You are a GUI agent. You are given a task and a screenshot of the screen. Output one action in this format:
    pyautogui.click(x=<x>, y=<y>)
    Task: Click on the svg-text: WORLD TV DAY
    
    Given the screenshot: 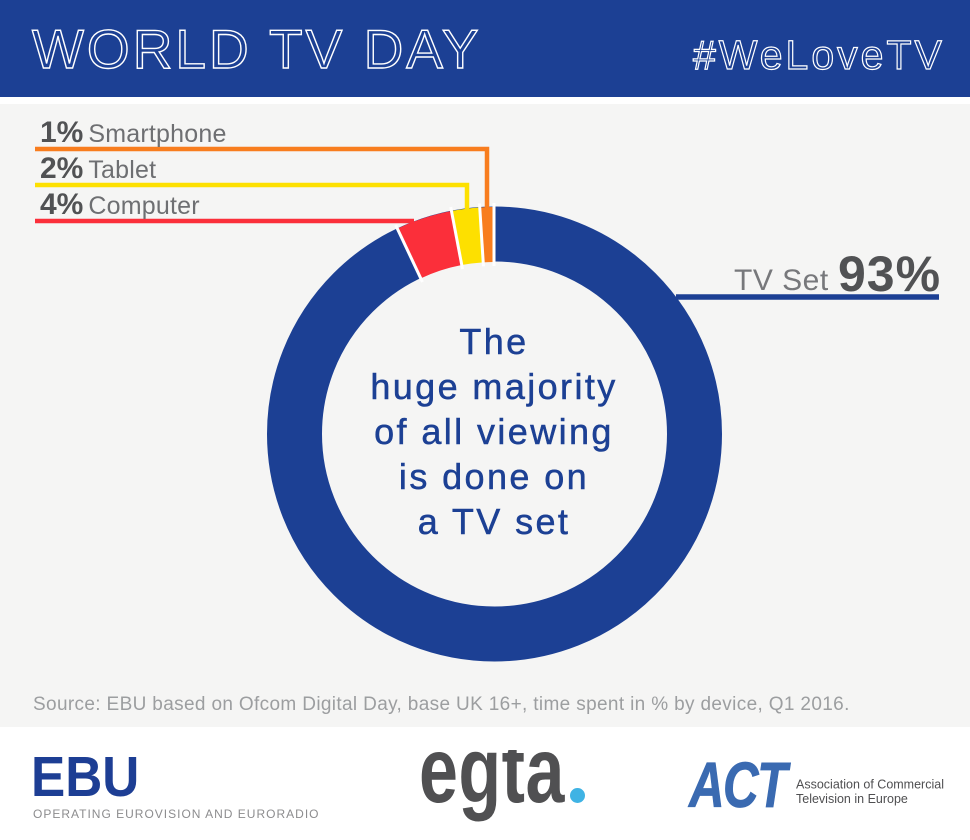 What is the action you would take?
    pyautogui.click(x=257, y=49)
    